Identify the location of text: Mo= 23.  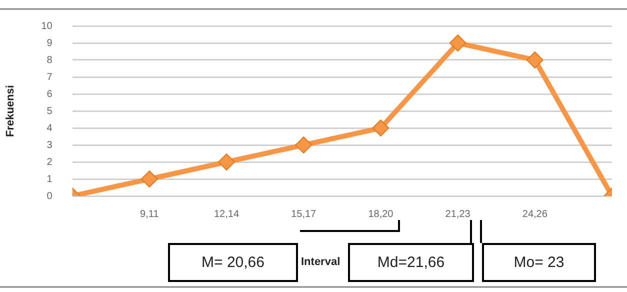
(539, 262).